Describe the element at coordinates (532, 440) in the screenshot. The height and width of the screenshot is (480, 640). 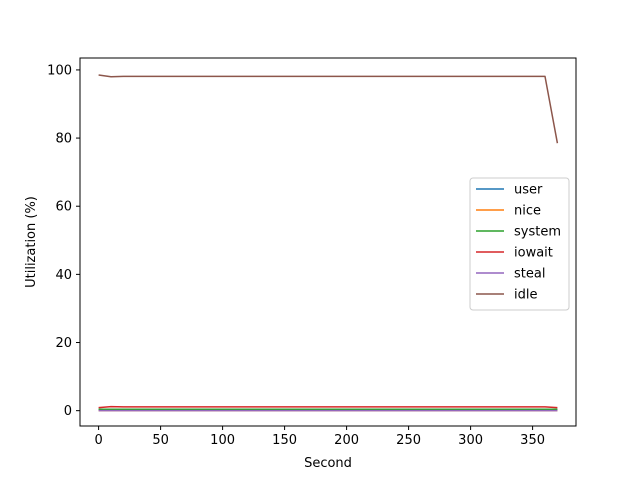
I see `x-tick-label: 350` at that location.